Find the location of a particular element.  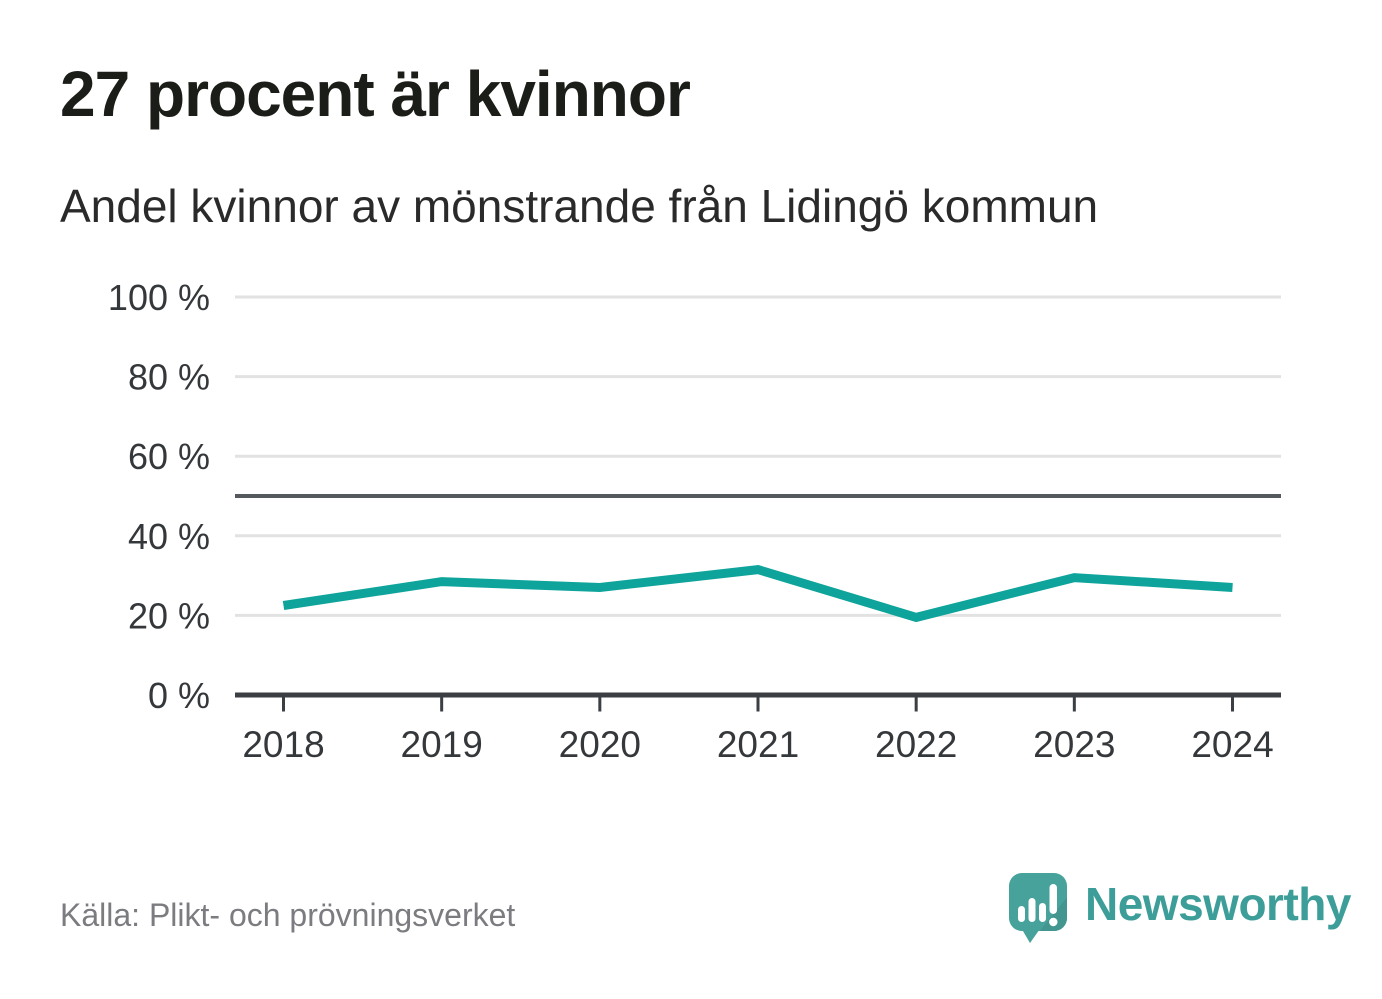

logo-bubble-tail is located at coordinates (1031, 934).